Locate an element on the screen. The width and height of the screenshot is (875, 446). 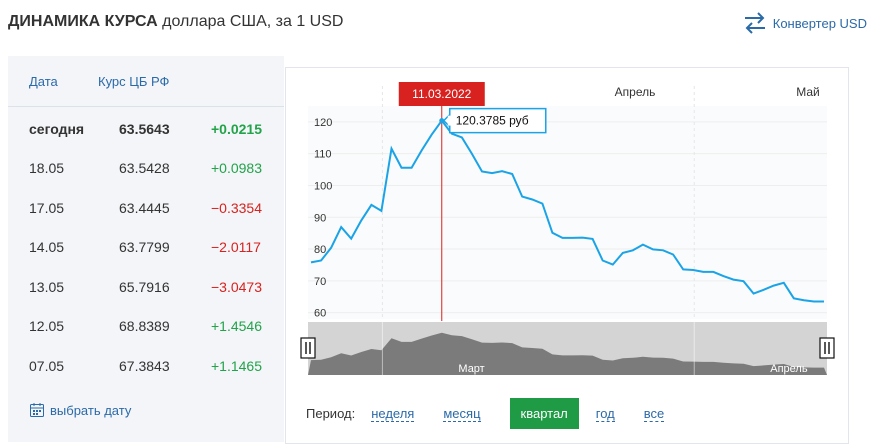
navigator-handle-right is located at coordinates (827, 348).